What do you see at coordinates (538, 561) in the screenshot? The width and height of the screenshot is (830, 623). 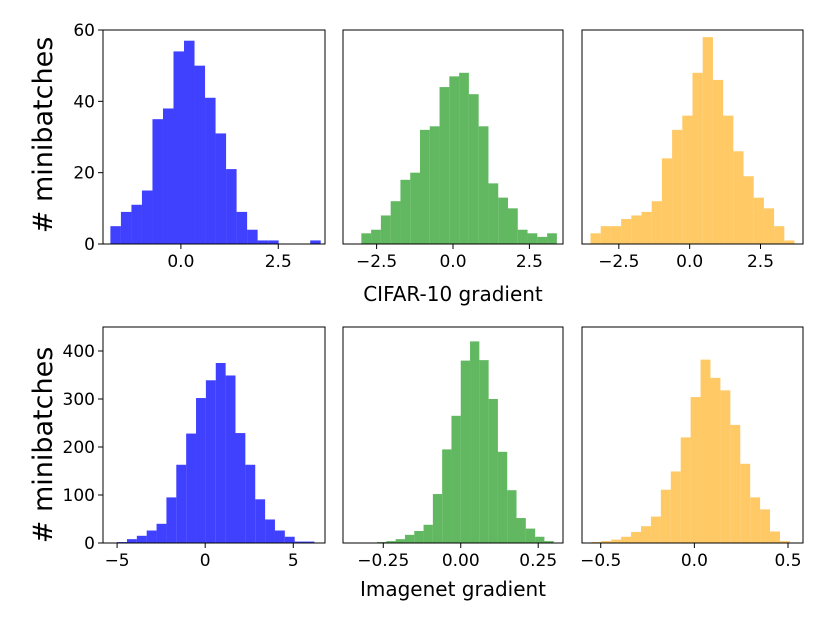 I see `x-tick-label: 0.25` at bounding box center [538, 561].